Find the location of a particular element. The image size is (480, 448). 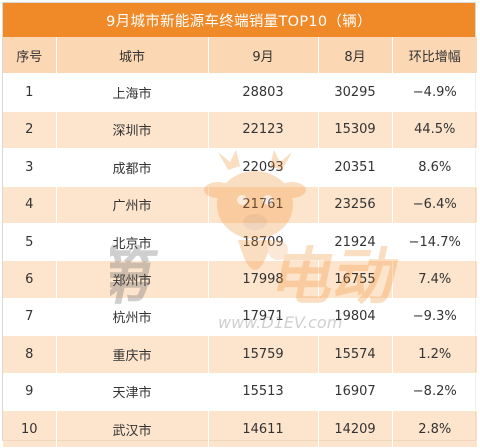

growth-cell: −8.2% is located at coordinates (434, 392).